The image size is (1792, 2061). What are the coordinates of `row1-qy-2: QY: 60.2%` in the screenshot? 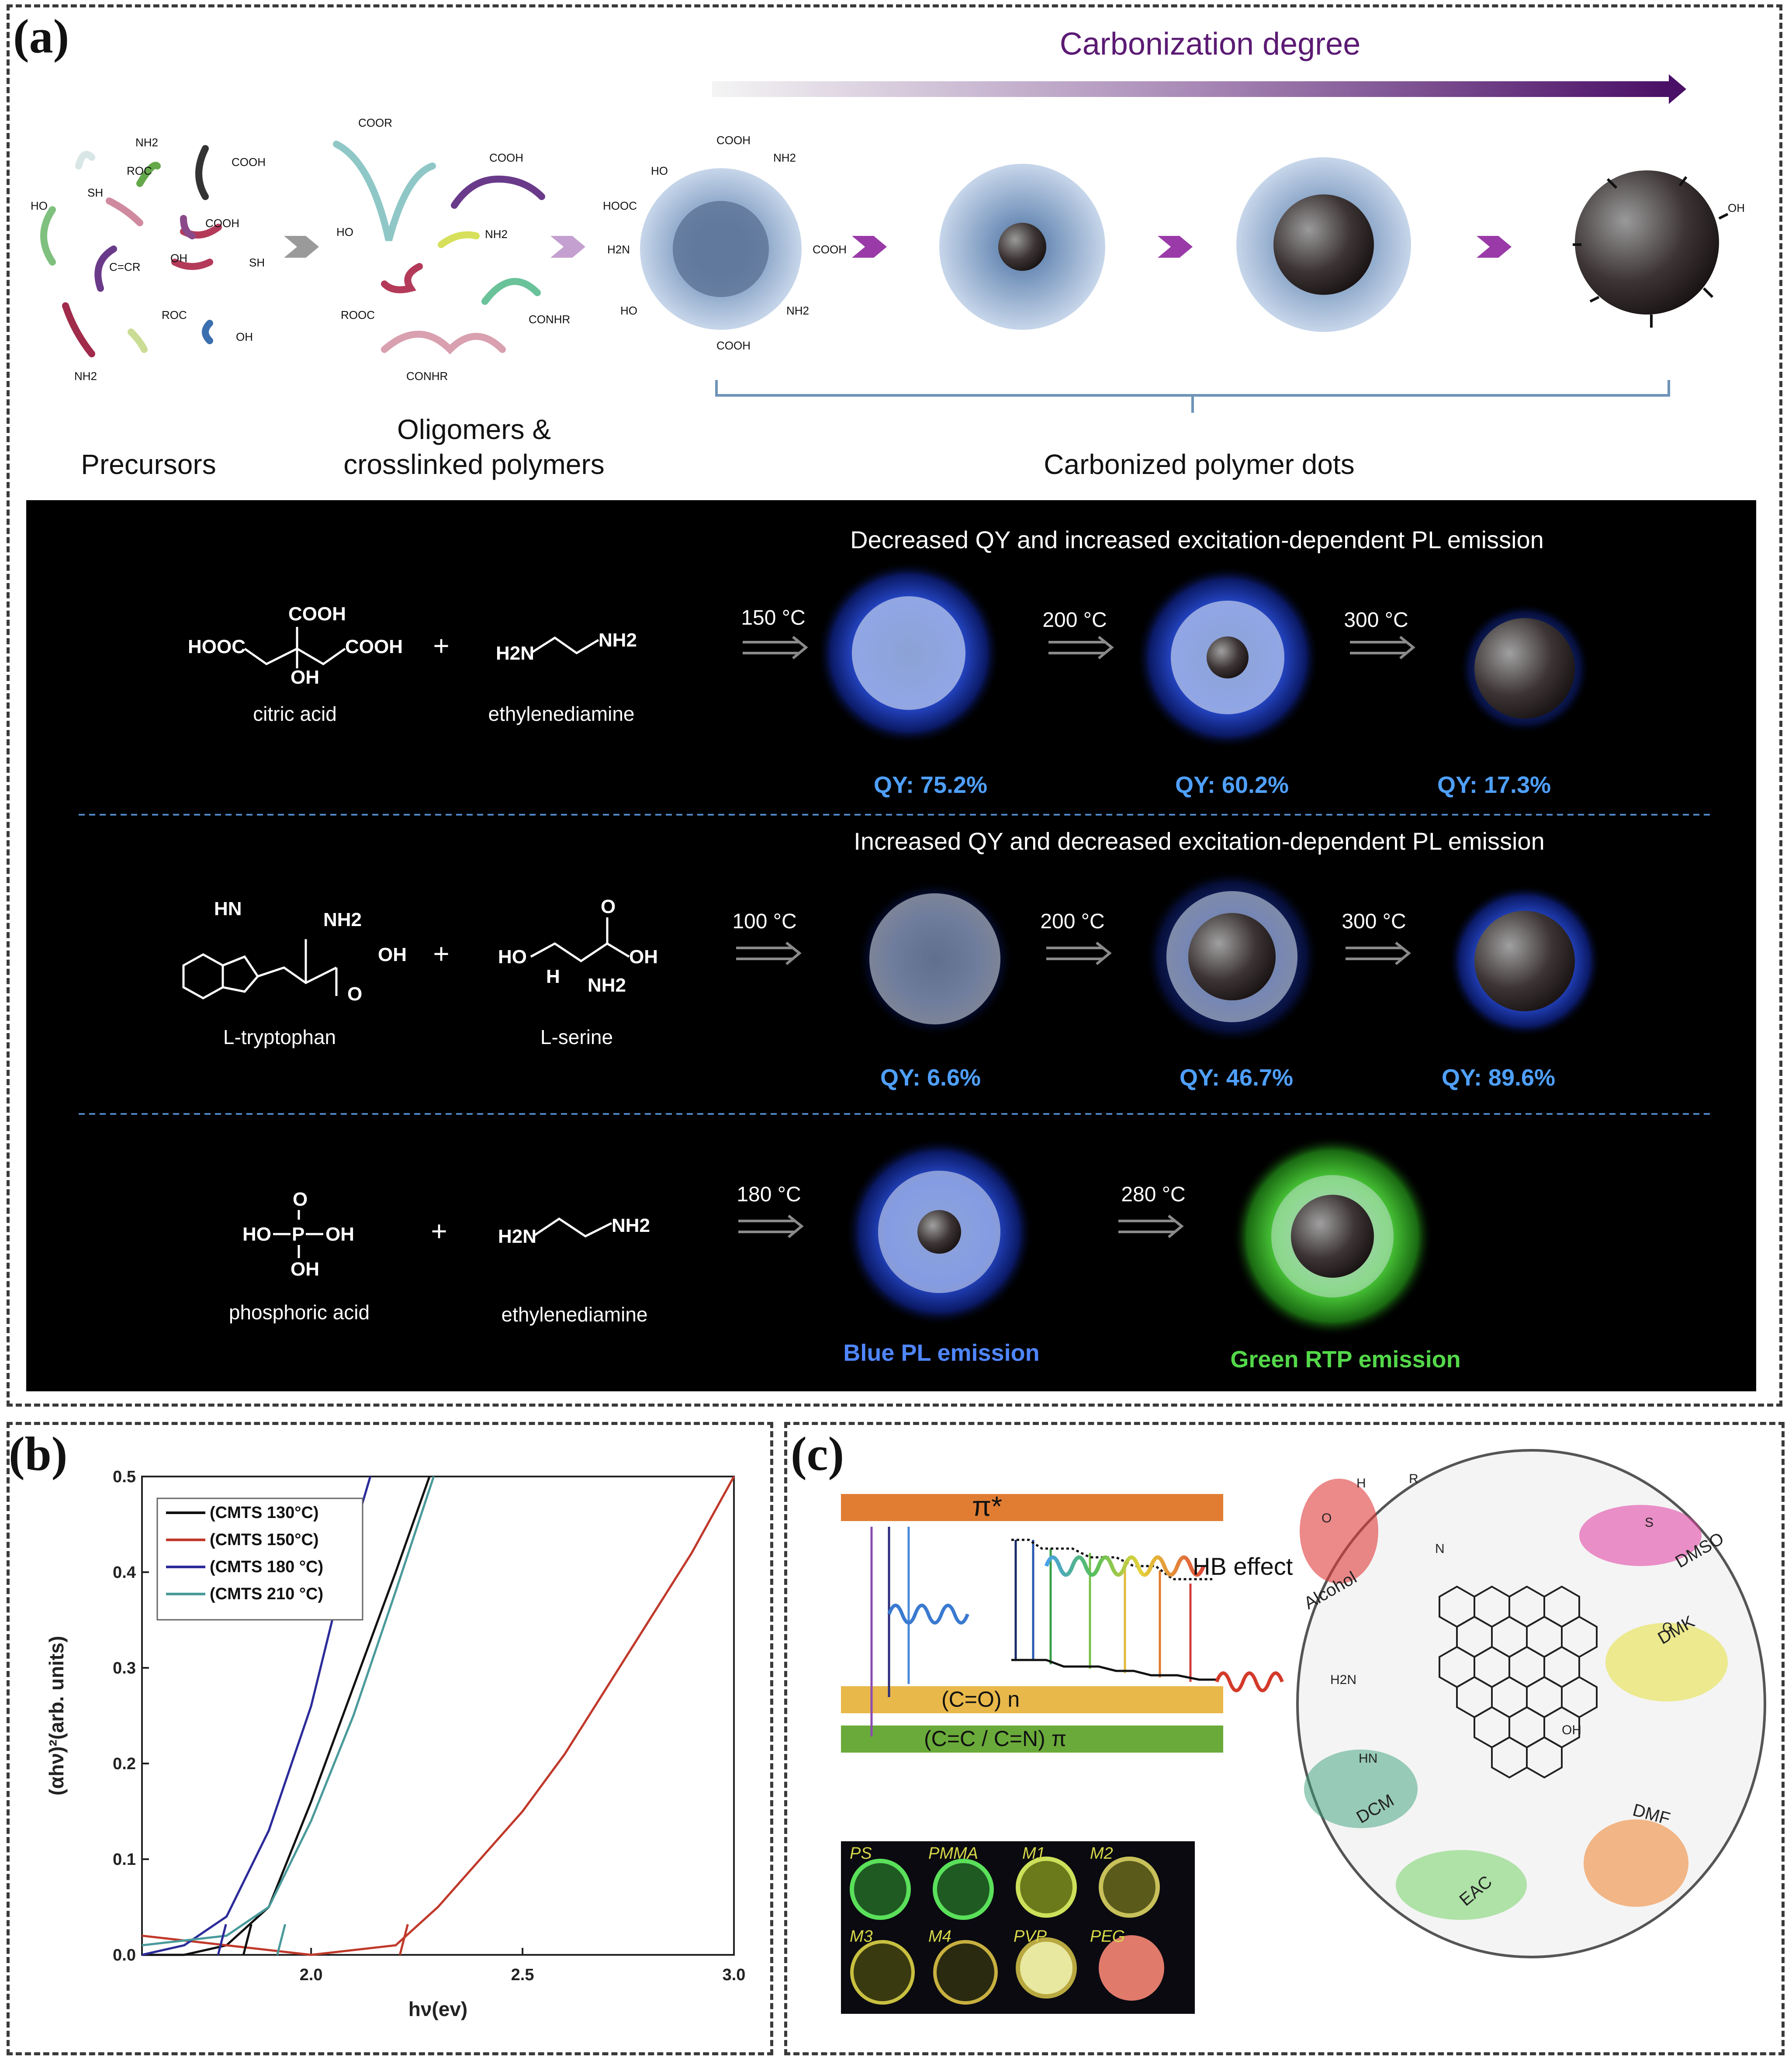 It's located at (1232, 785).